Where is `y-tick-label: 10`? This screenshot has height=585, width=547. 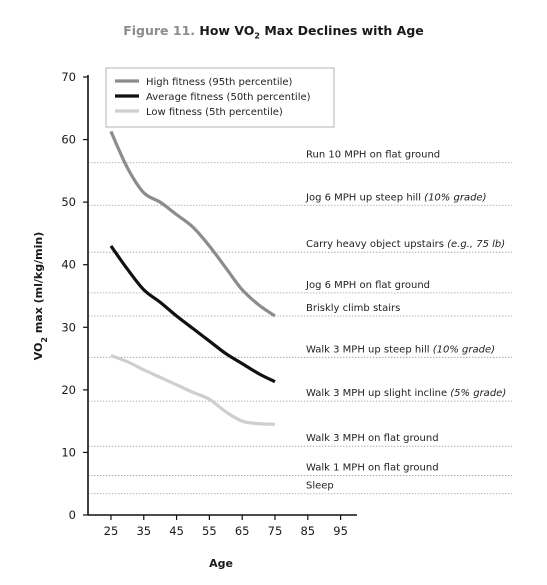
y-tick-label: 10 is located at coordinates (68, 452).